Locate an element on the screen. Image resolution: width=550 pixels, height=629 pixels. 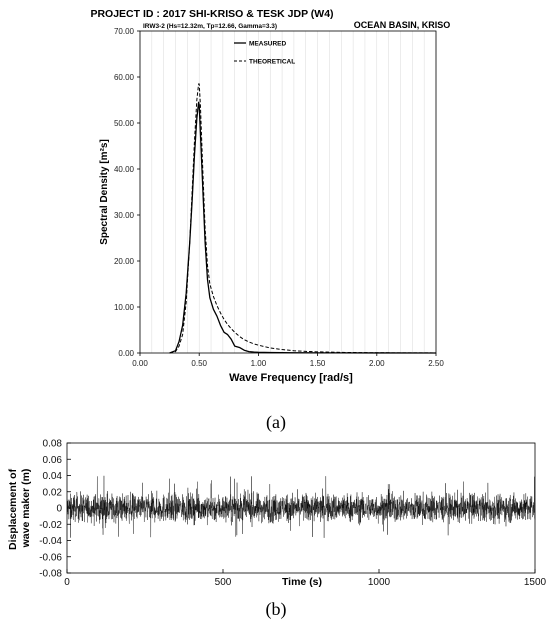
y-tick-label-b: -0.04 is located at coordinates (50, 541).